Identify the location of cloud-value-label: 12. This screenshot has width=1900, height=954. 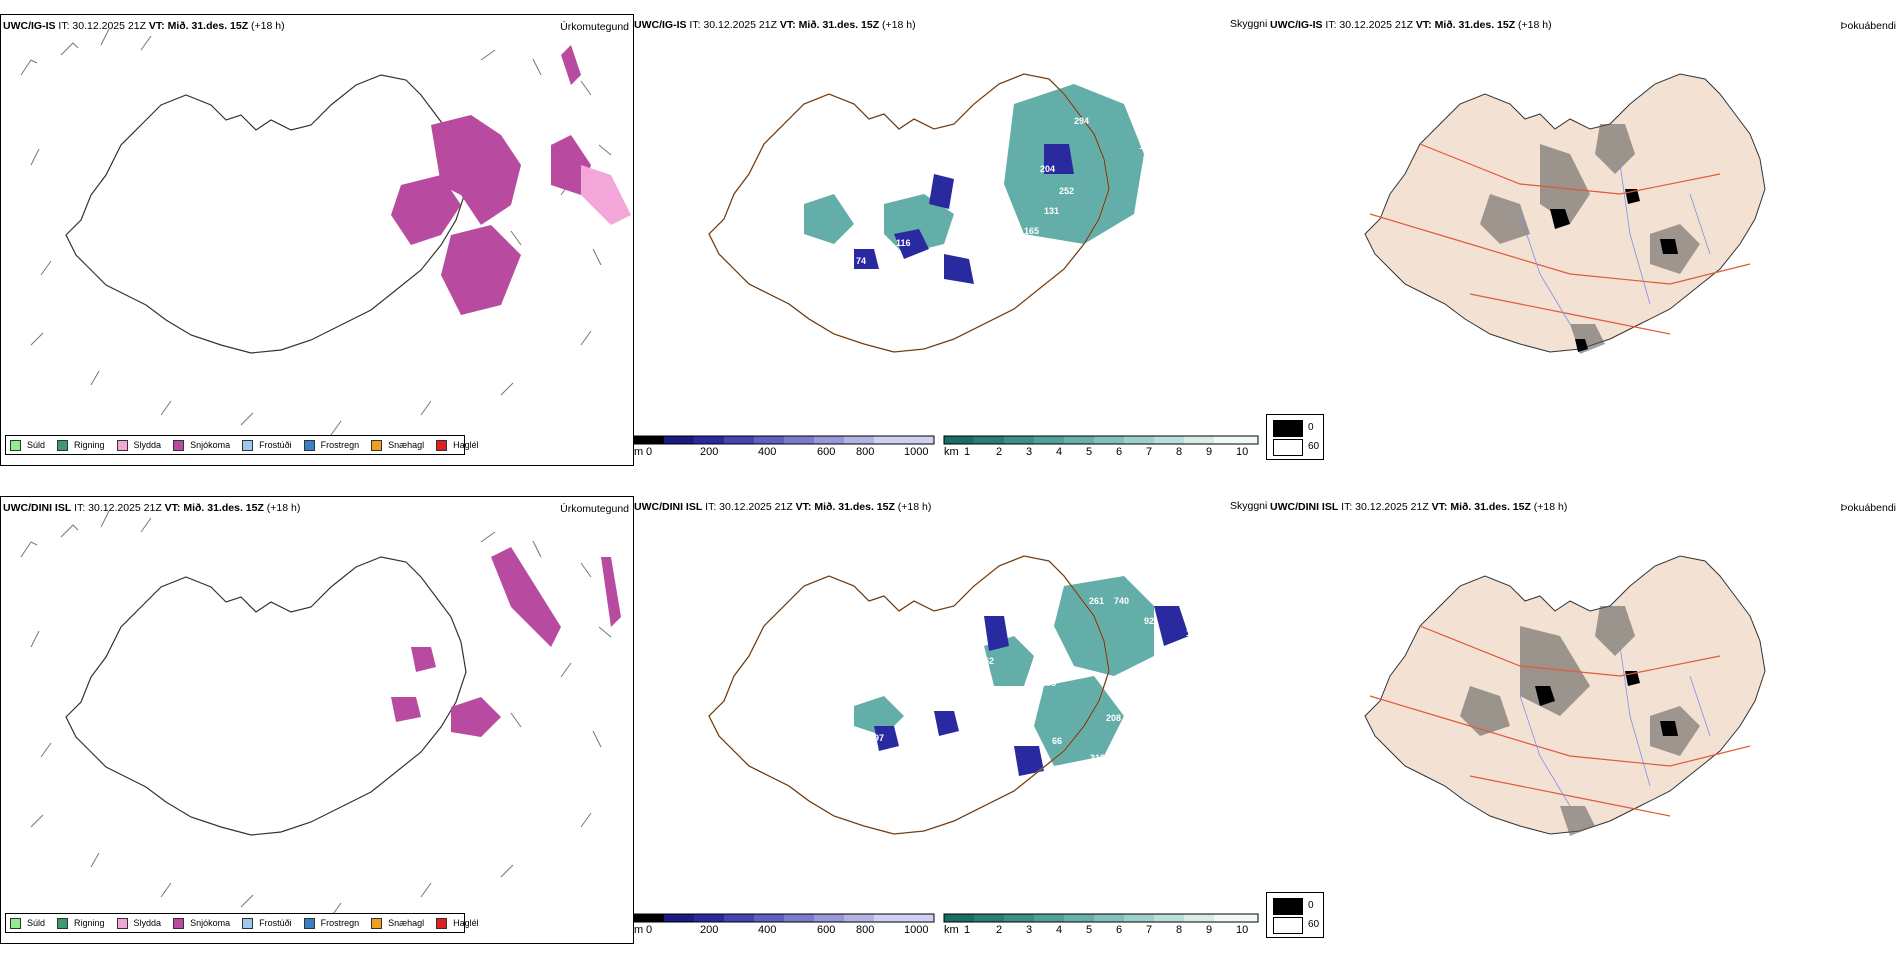
(969, 141).